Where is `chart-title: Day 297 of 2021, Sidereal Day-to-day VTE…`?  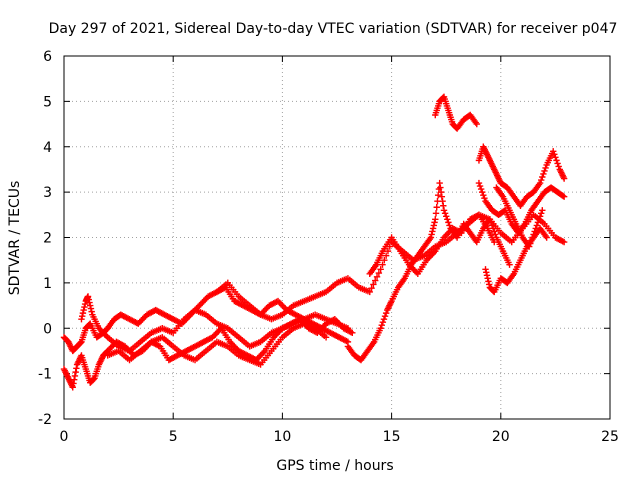 chart-title: Day 297 of 2021, Sidereal Day-to-day VTE… is located at coordinates (333, 29).